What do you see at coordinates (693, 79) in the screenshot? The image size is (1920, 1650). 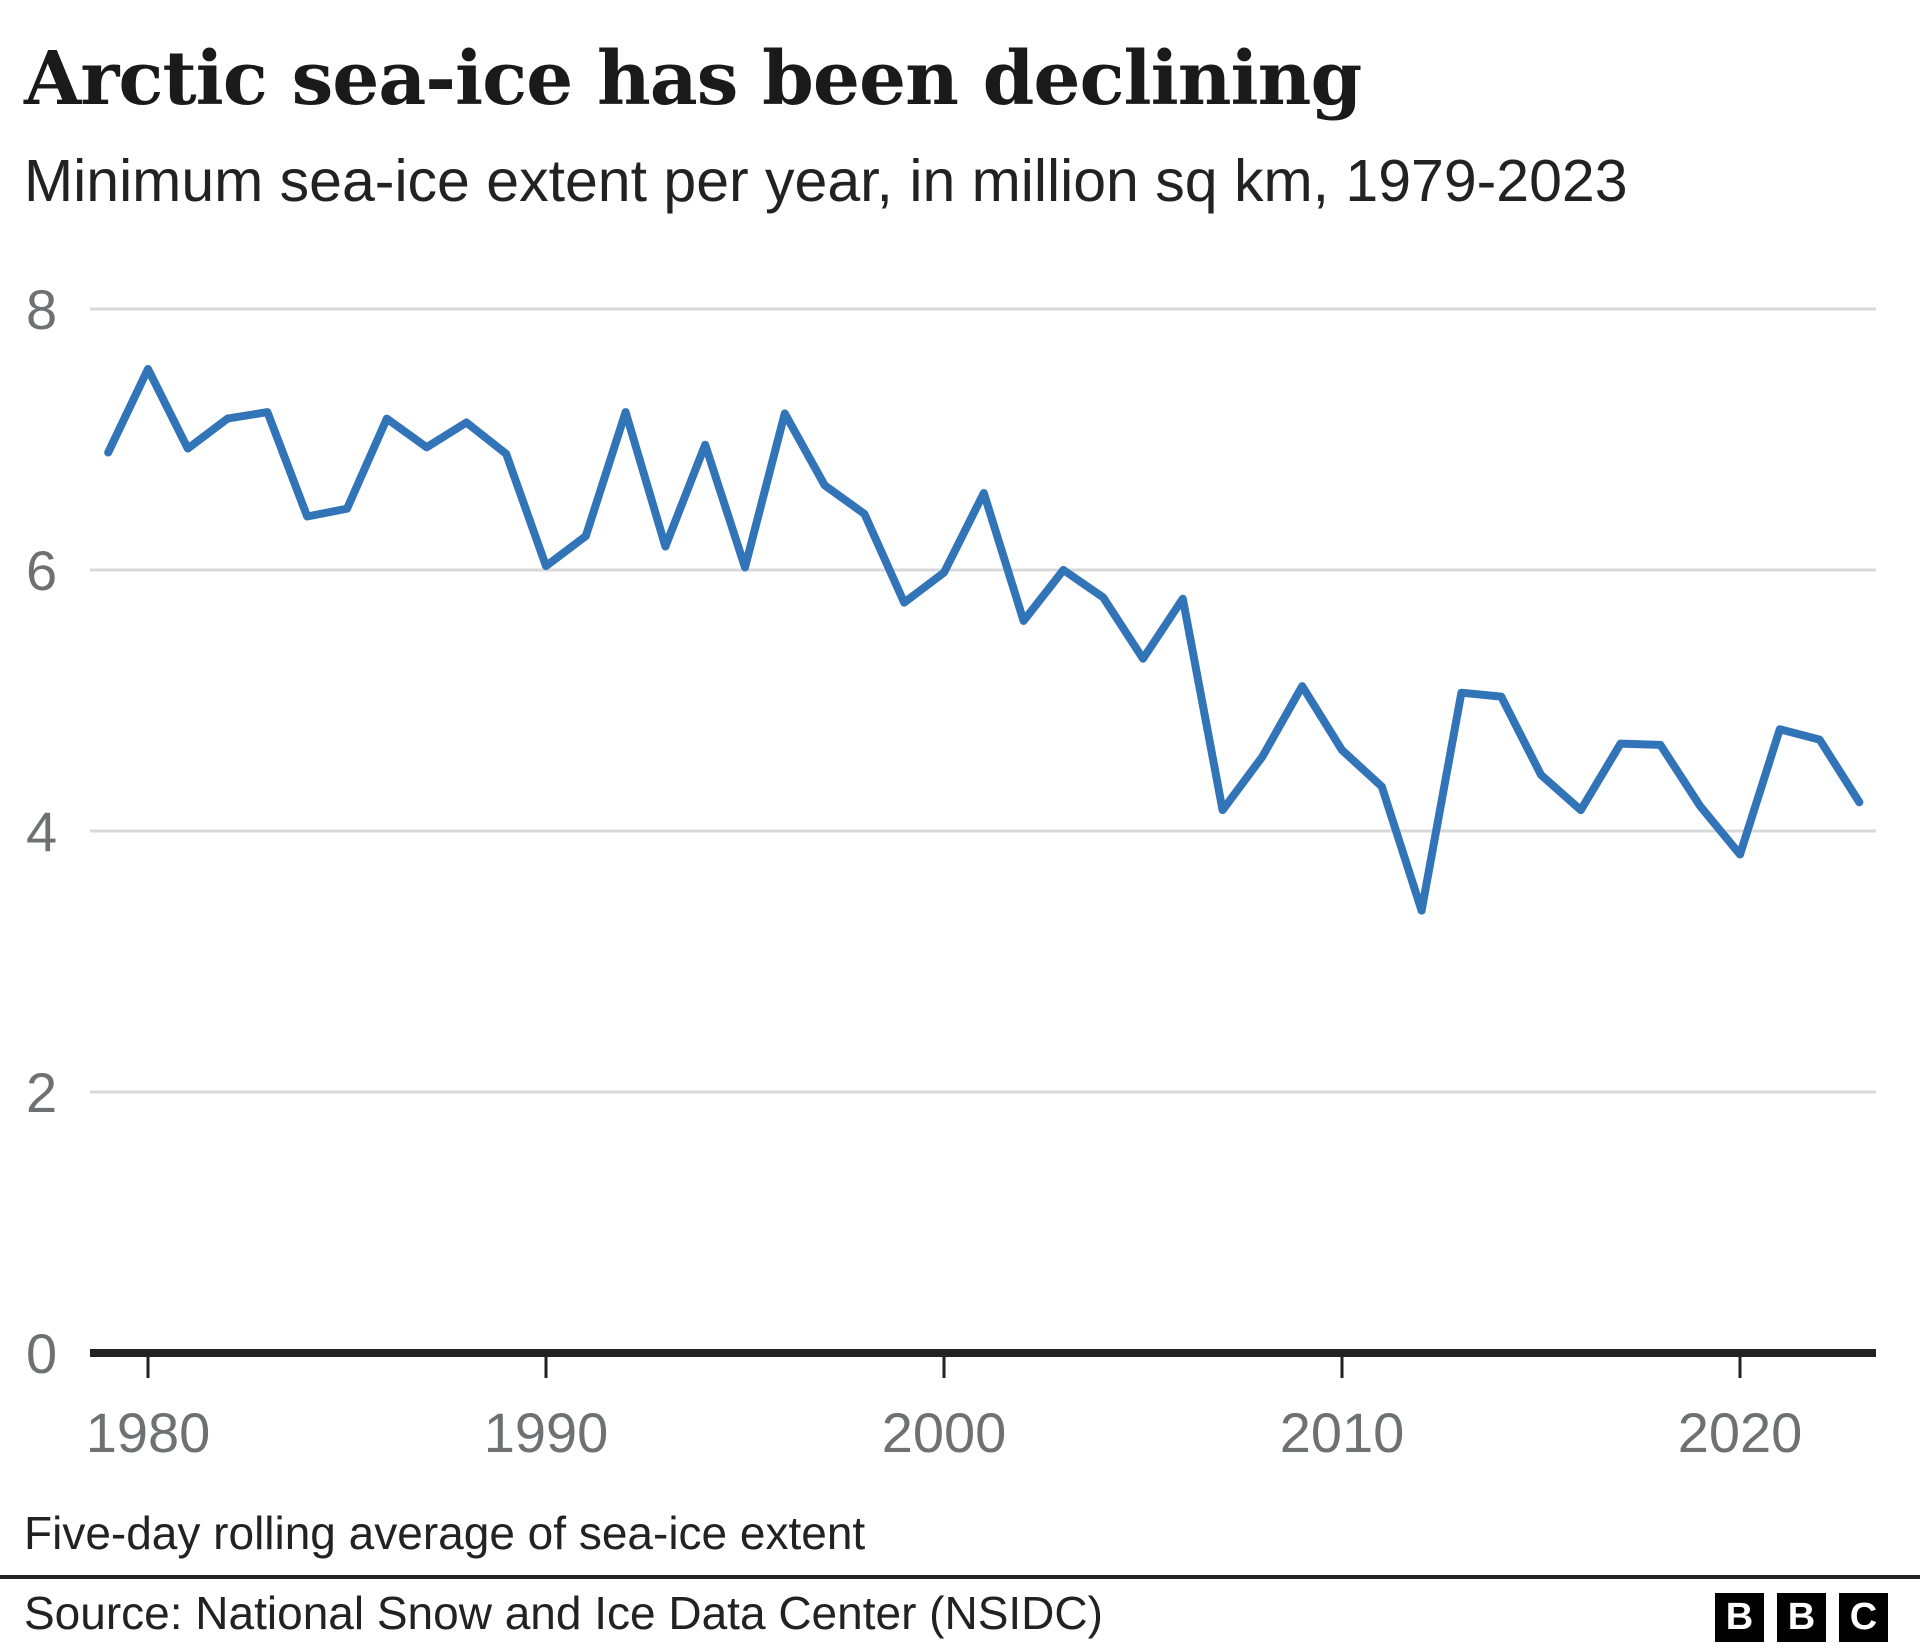 I see `chart-title: Arctic sea-ice has been declining` at bounding box center [693, 79].